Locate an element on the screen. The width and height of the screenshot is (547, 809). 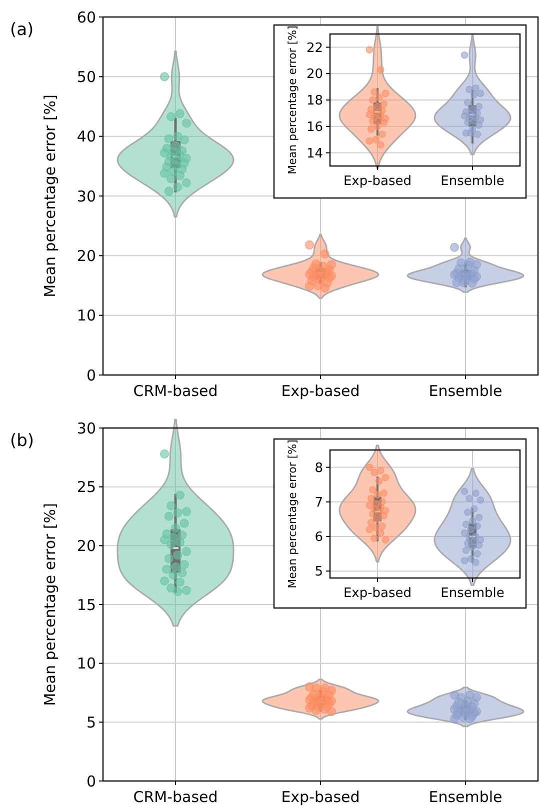
chart-title: (b) is located at coordinates (22, 441).